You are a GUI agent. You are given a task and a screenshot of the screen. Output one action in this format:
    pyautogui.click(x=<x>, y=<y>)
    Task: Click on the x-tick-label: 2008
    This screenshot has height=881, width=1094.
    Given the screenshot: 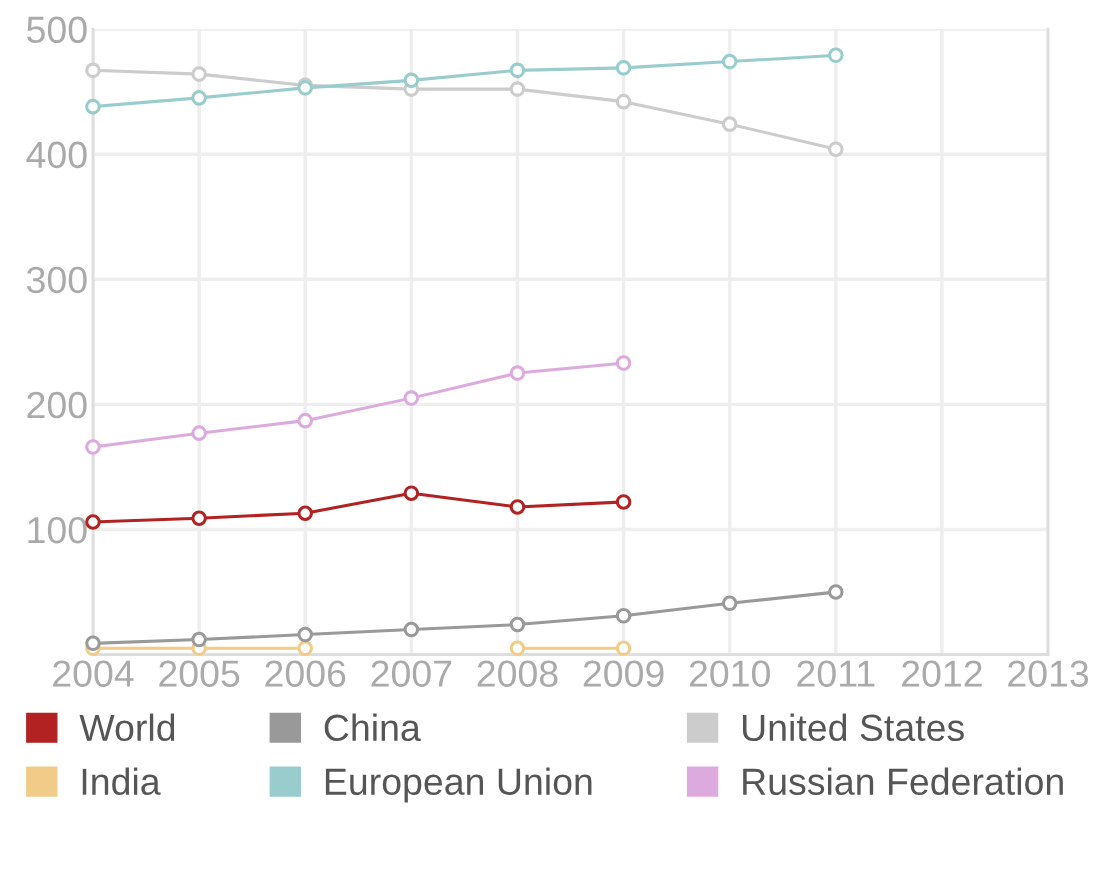 What is the action you would take?
    pyautogui.click(x=517, y=673)
    